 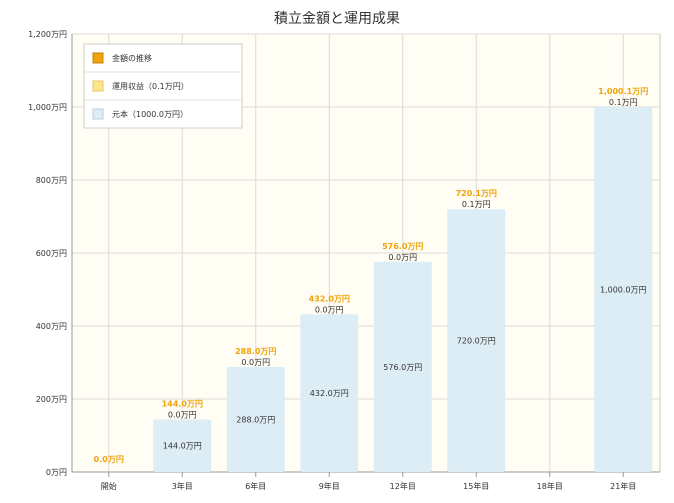 What do you see at coordinates (56, 472) in the screenshot?
I see `y-tick-label: 0万円` at bounding box center [56, 472].